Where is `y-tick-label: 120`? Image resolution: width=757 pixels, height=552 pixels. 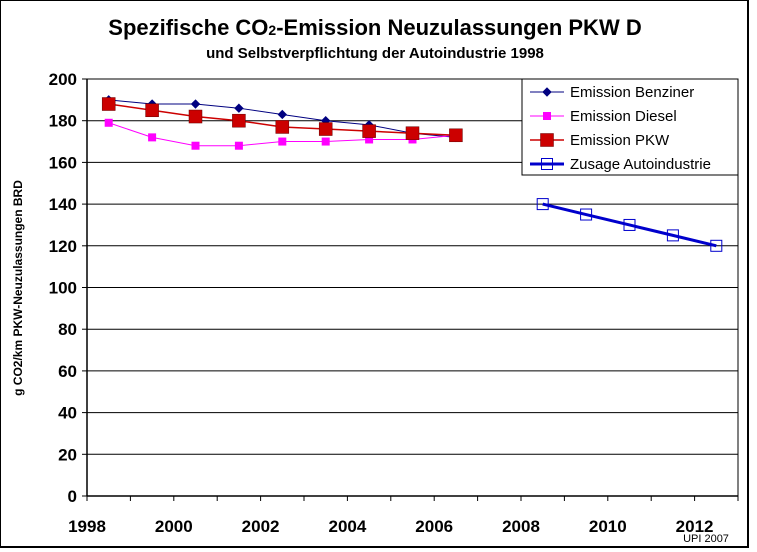
y-tick-label: 120 is located at coordinates (63, 246).